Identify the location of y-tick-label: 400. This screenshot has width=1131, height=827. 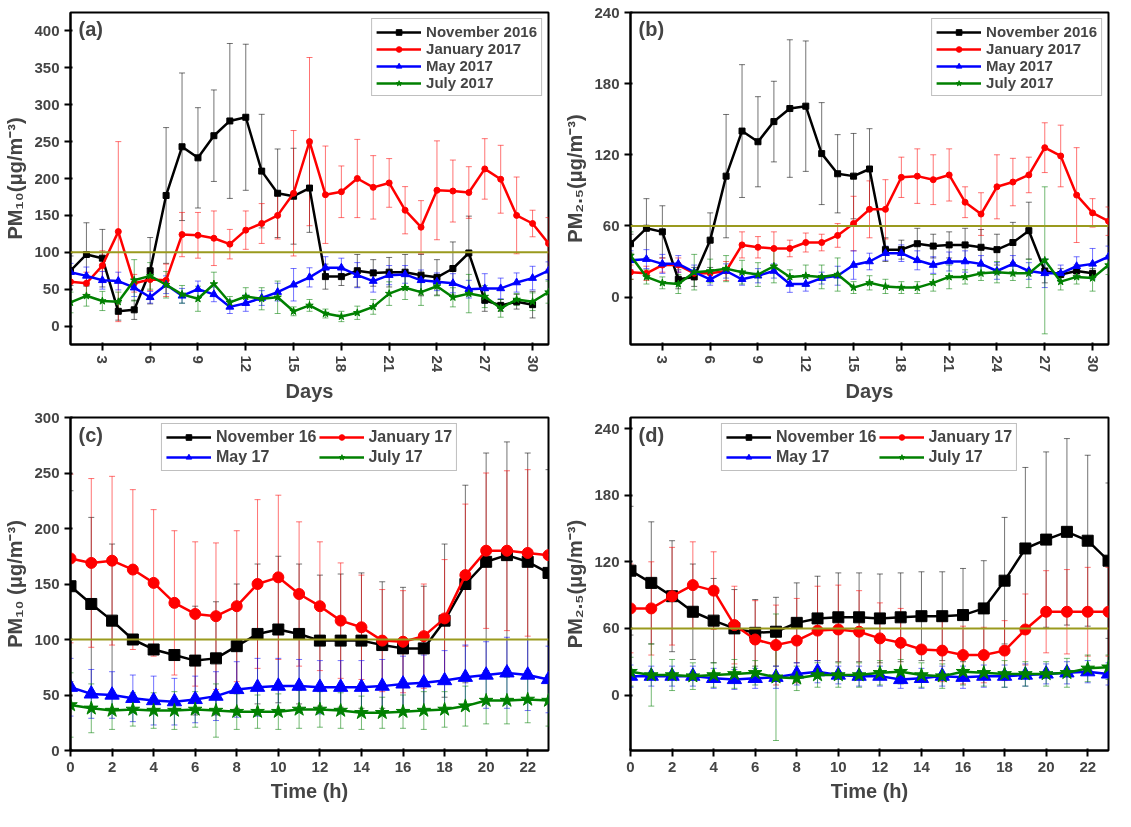
(47, 30).